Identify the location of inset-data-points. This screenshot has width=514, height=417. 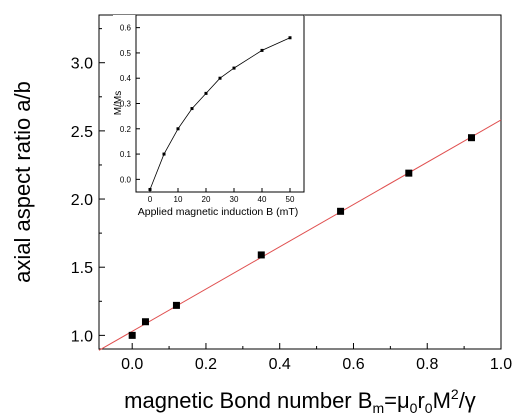
(220, 113).